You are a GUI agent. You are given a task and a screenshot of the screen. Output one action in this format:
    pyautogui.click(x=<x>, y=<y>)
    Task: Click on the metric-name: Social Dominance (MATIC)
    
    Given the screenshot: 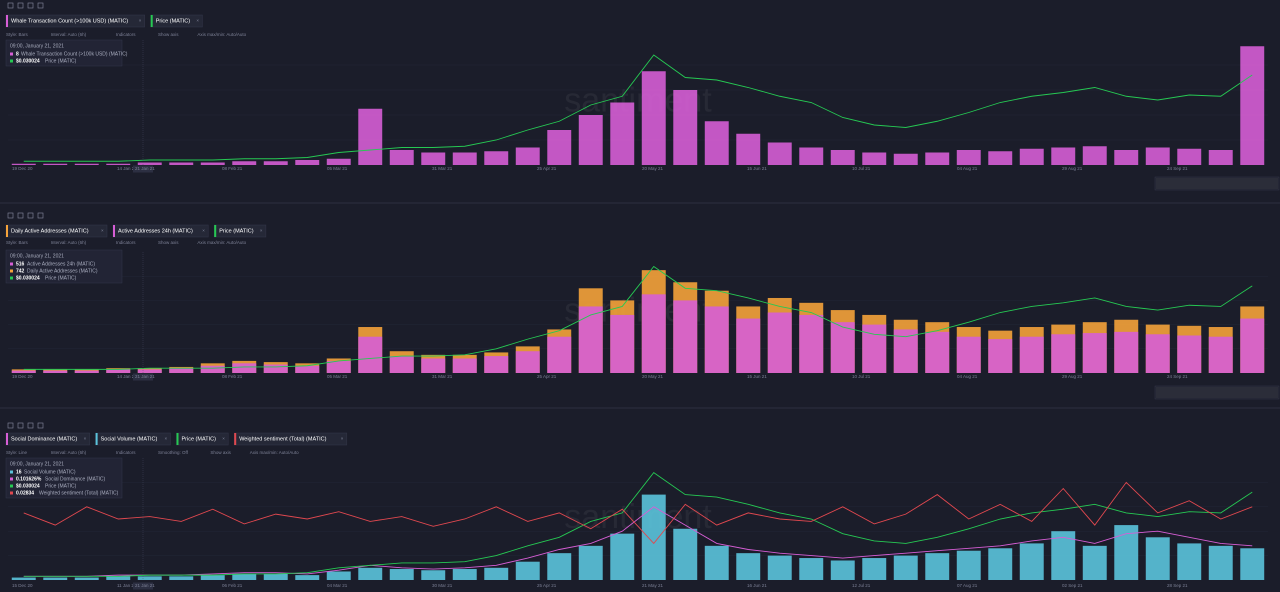 What is the action you would take?
    pyautogui.click(x=44, y=439)
    